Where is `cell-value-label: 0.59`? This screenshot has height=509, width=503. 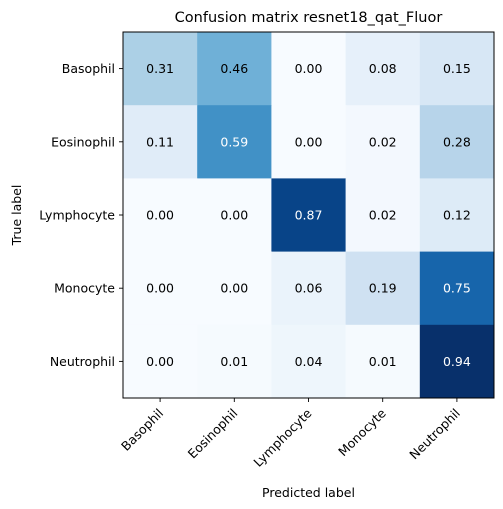 cell-value-label: 0.59 is located at coordinates (234, 141).